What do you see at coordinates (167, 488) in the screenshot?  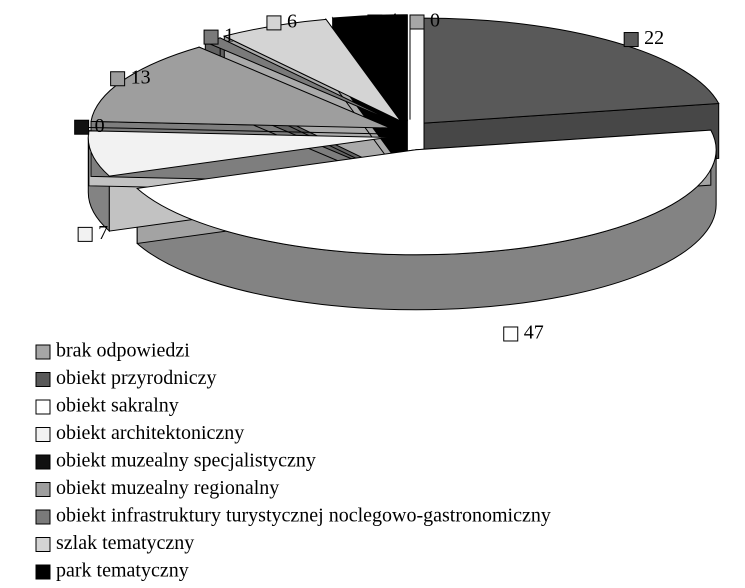 I see `legend-label: obiekt muzealny regionalny` at bounding box center [167, 488].